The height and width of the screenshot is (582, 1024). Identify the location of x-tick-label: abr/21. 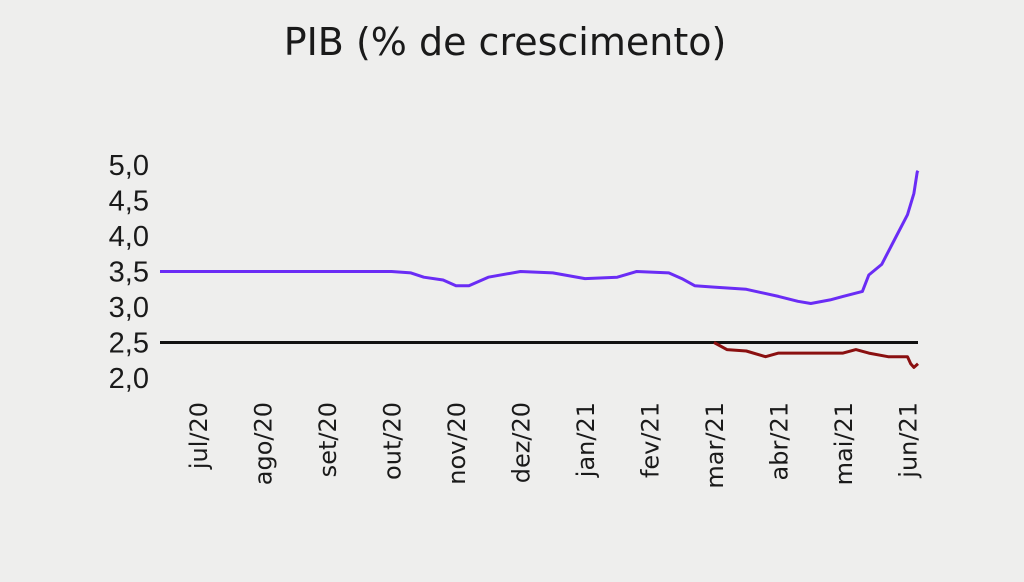
(780, 441).